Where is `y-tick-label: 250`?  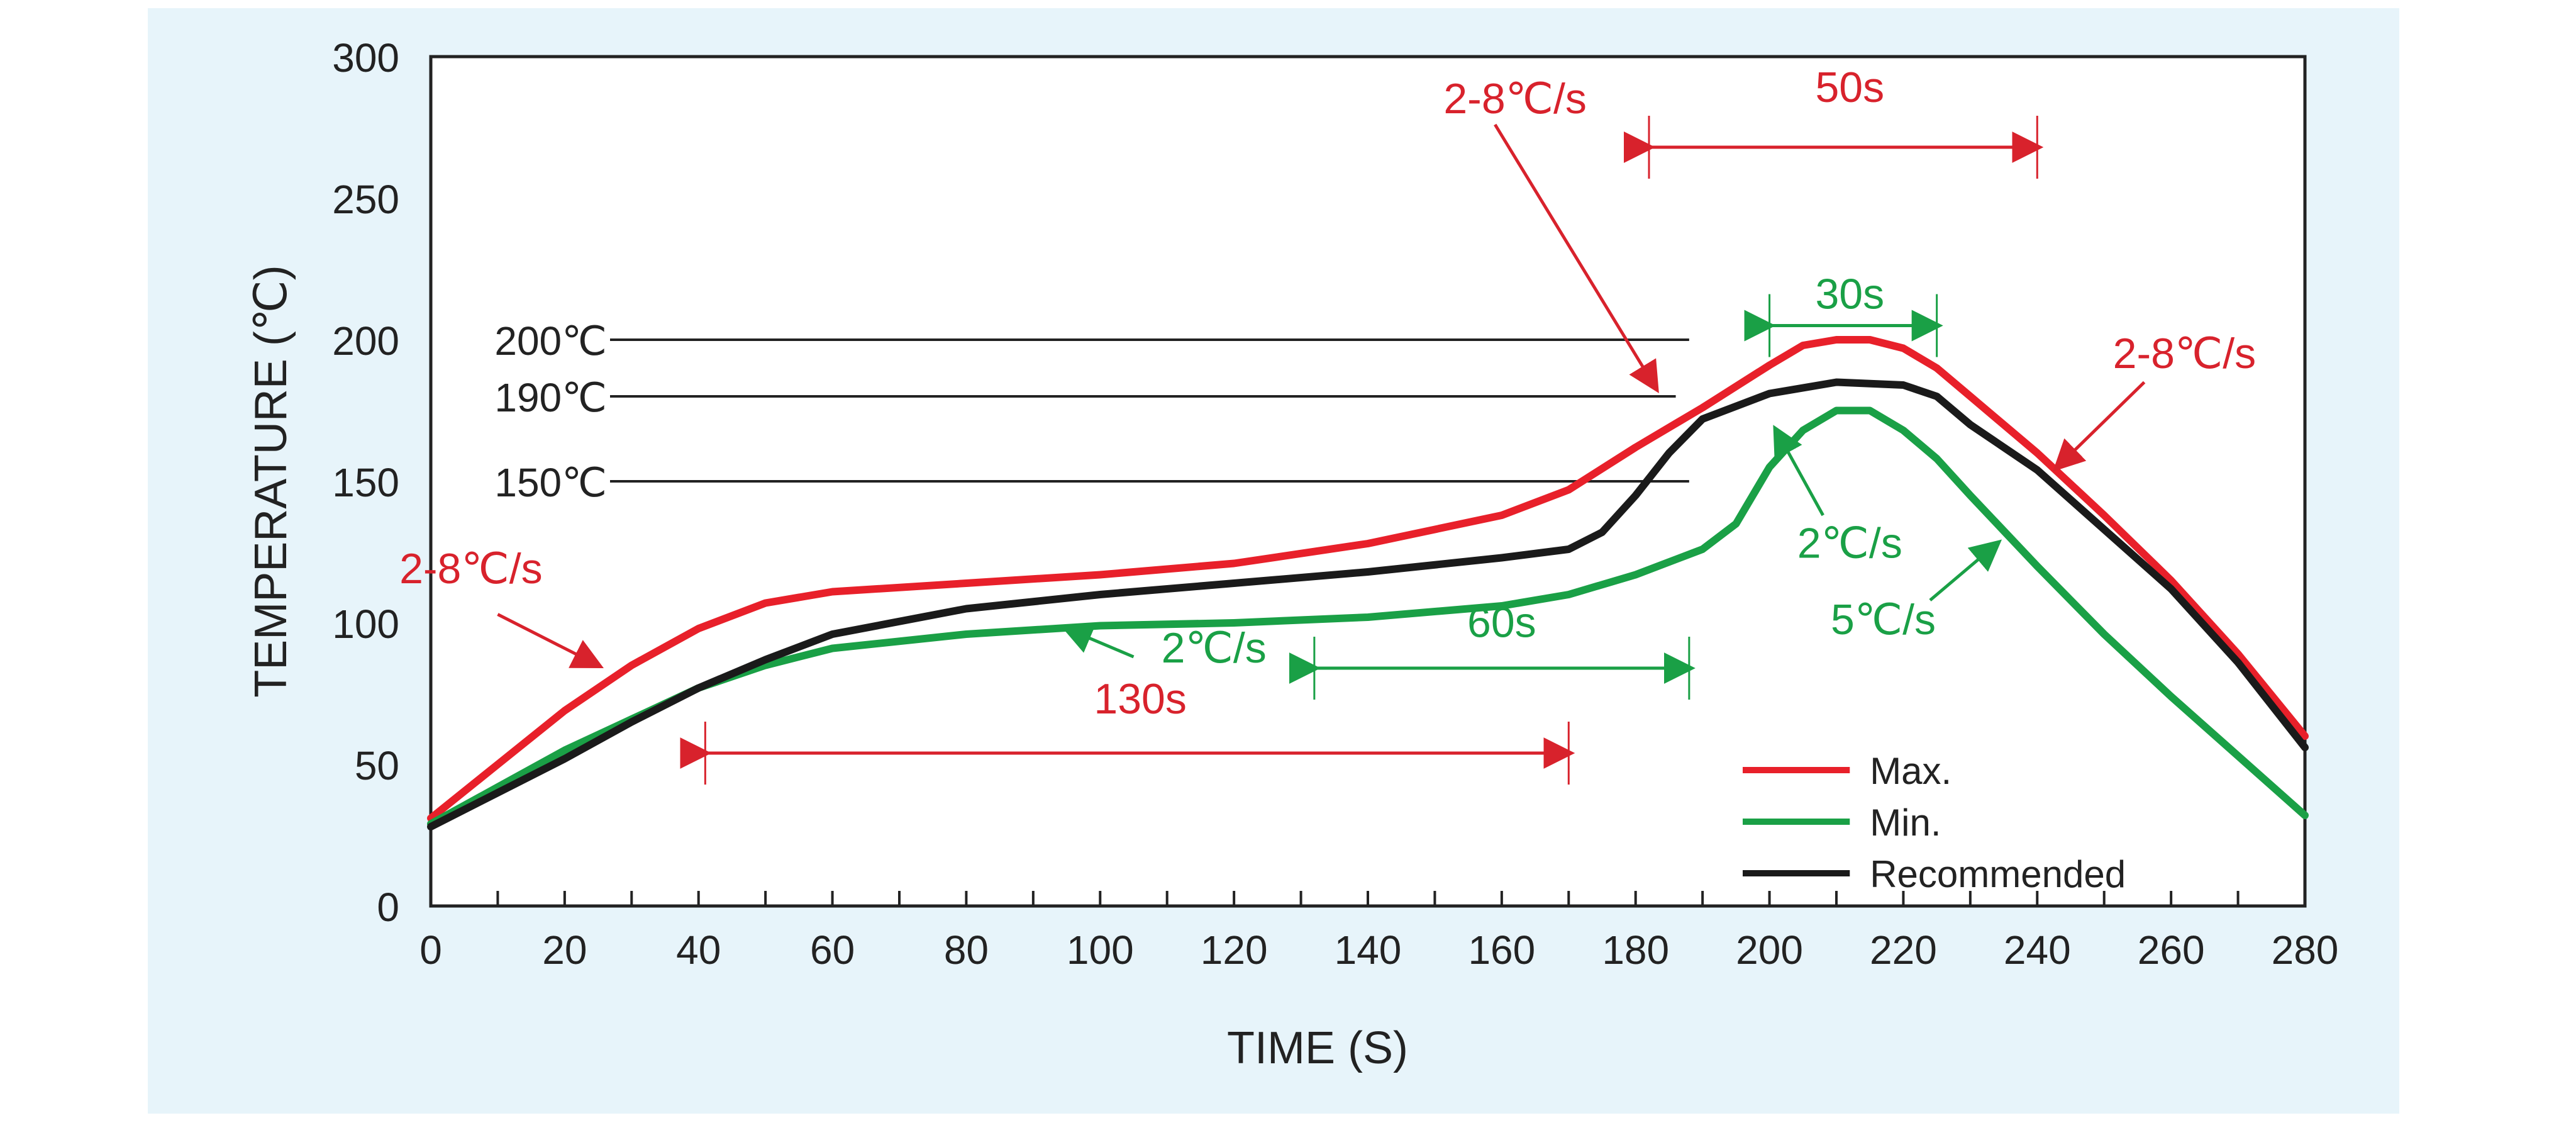 y-tick-label: 250 is located at coordinates (365, 200).